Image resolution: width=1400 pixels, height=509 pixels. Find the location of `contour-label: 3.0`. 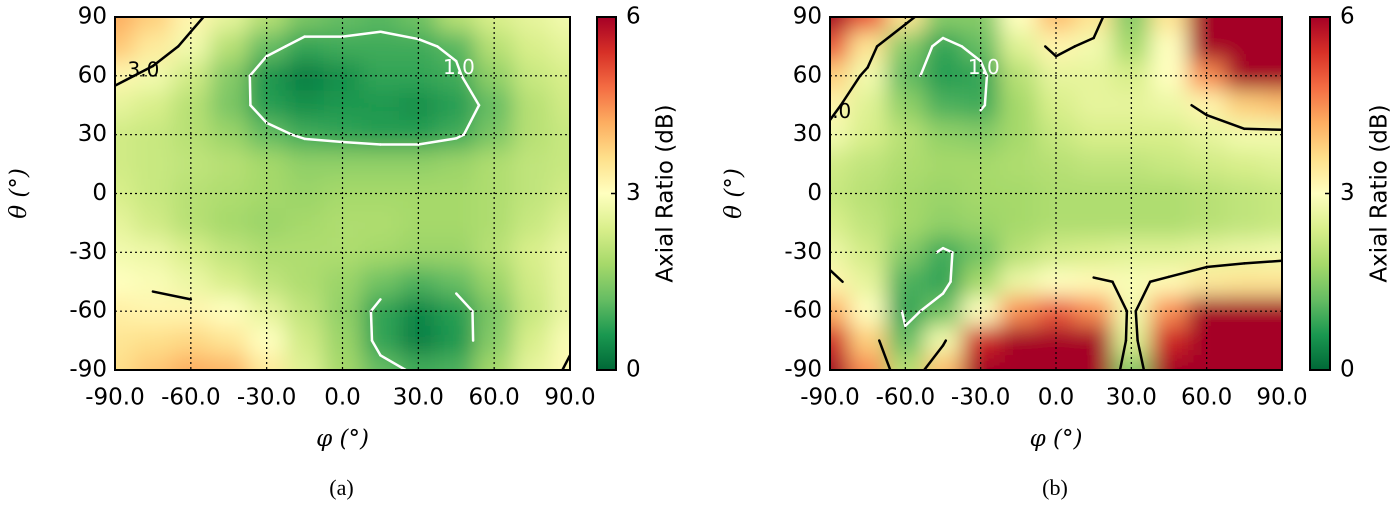

contour-label: 3.0 is located at coordinates (835, 111).